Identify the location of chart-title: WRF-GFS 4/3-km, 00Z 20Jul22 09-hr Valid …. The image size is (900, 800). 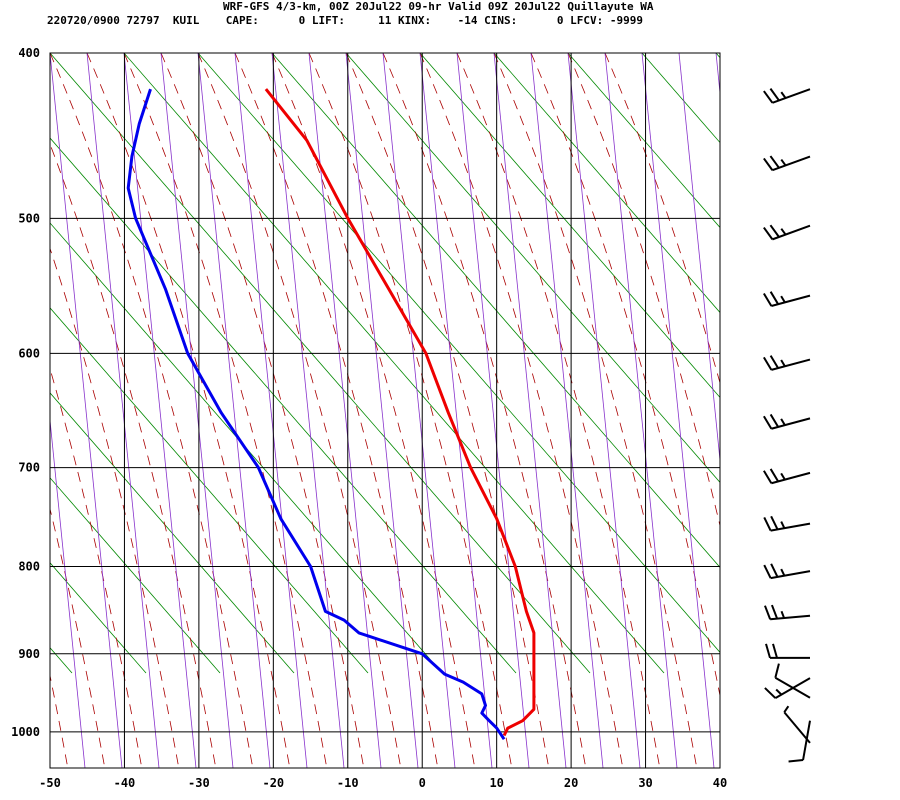
(438, 6).